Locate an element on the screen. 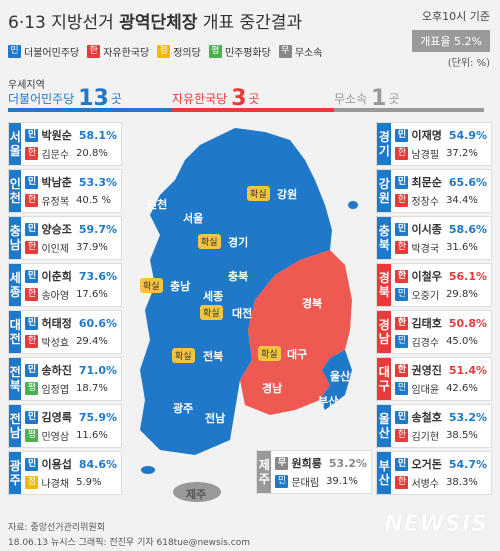 This screenshot has height=551, width=500. region-char: 남 is located at coordinates (384, 339).